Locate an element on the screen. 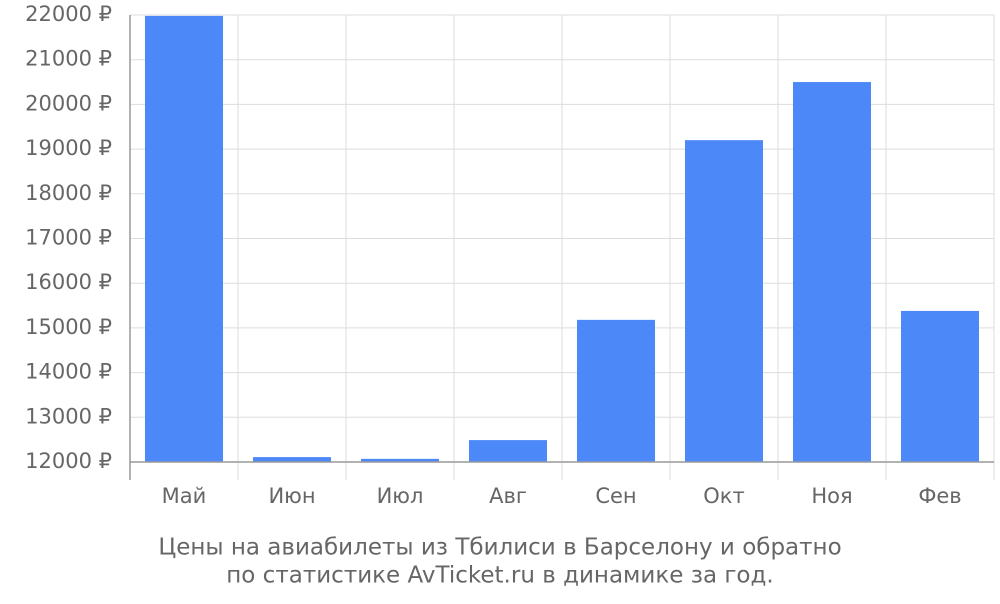 This screenshot has width=1000, height=604. y-tick-label: 20000 ₽ is located at coordinates (68, 103).